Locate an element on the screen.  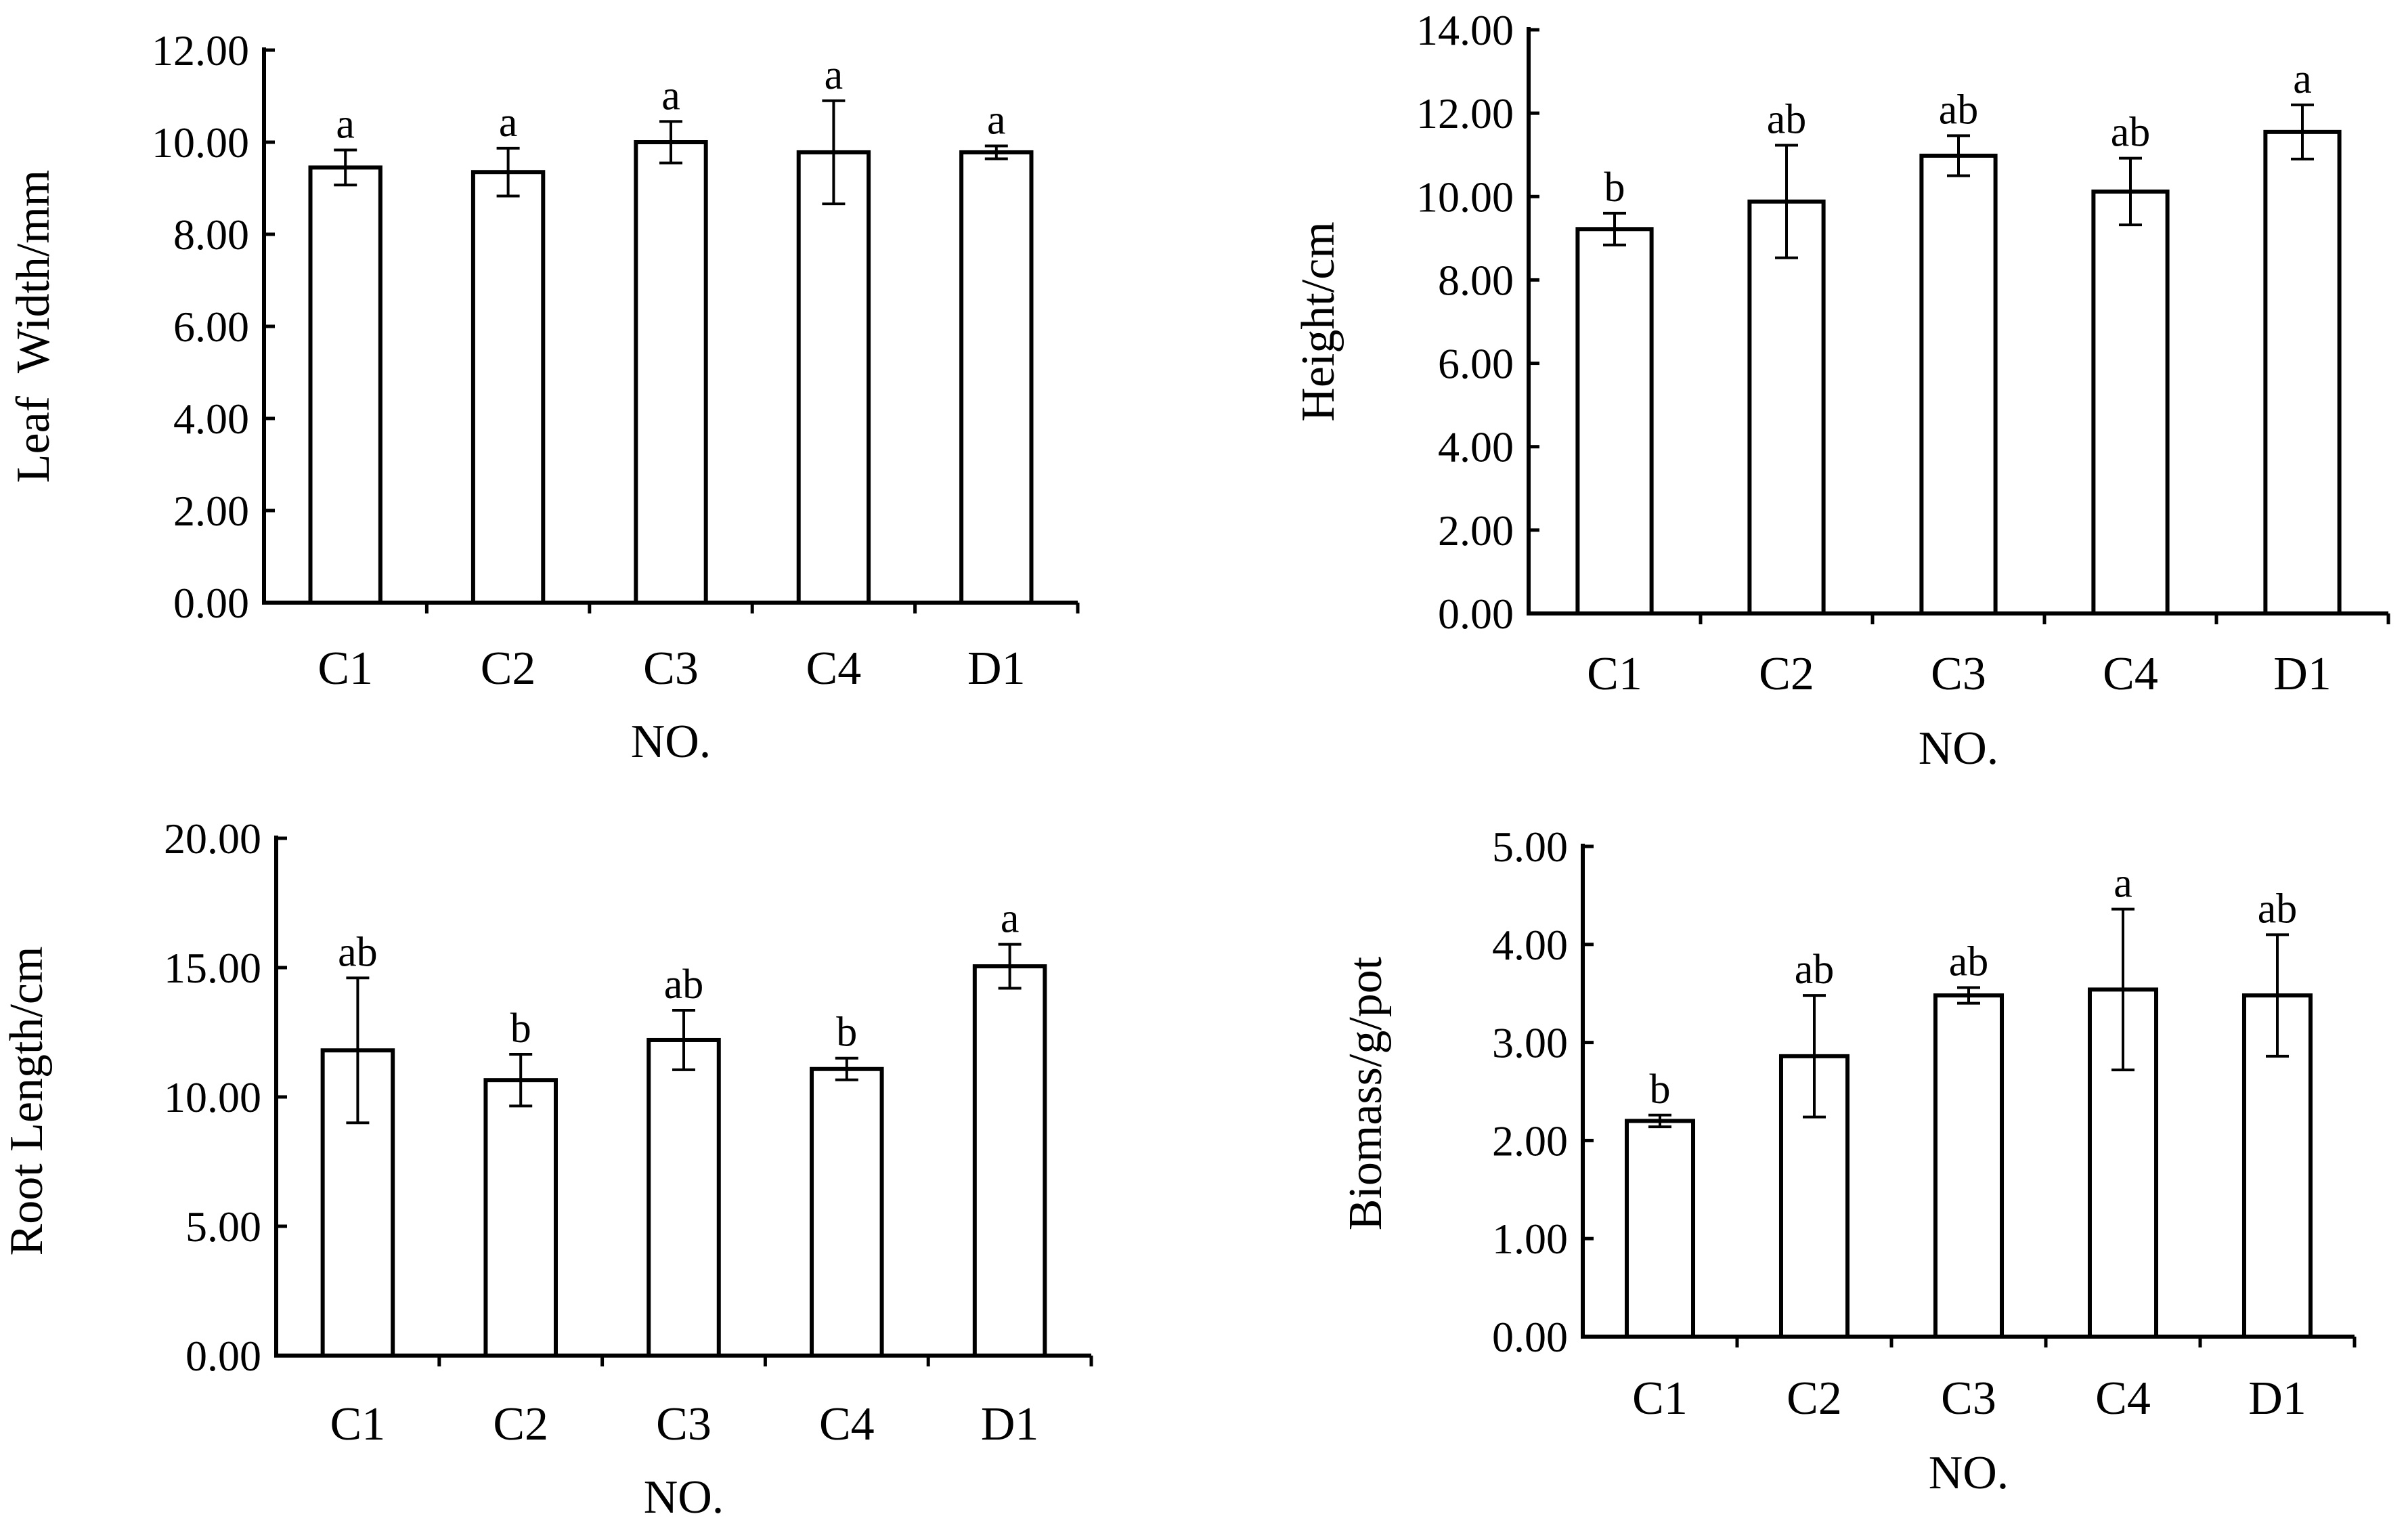
y-axis-title: Root Length/cm is located at coordinates (27, 1101).